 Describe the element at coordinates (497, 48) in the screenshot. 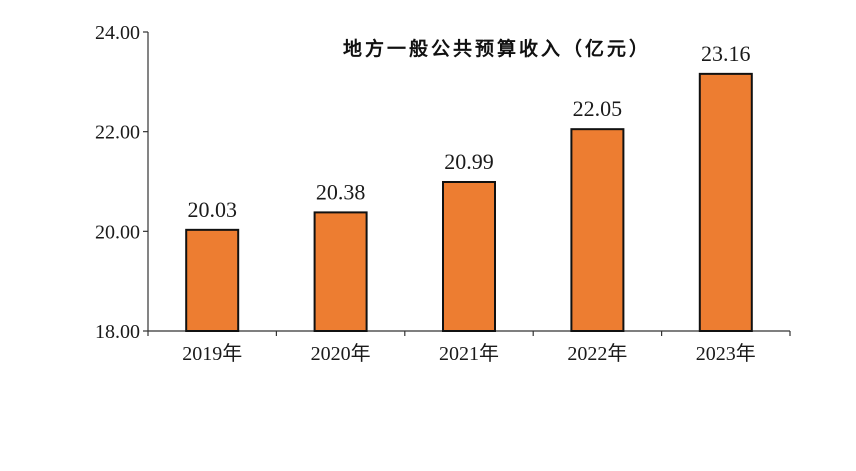

I see `chart-title: 地方一般公共预算收入（亿元）` at that location.